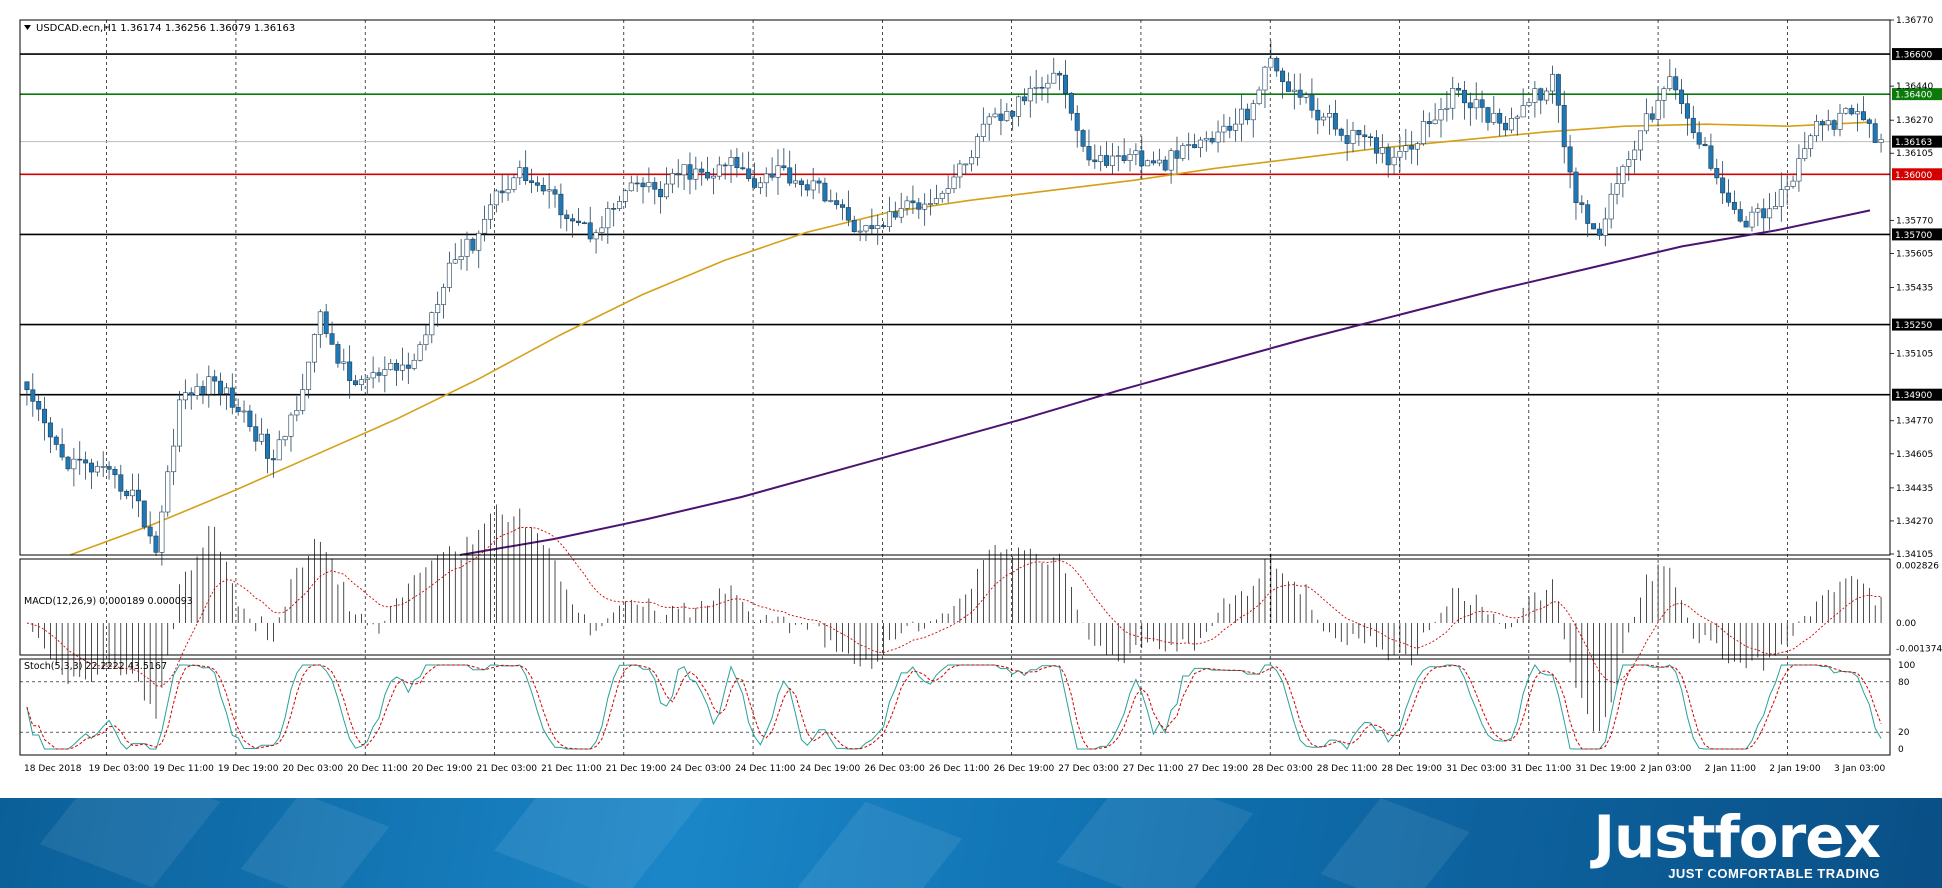  I want to click on price-tick-label: 1.34270, so click(1914, 522).